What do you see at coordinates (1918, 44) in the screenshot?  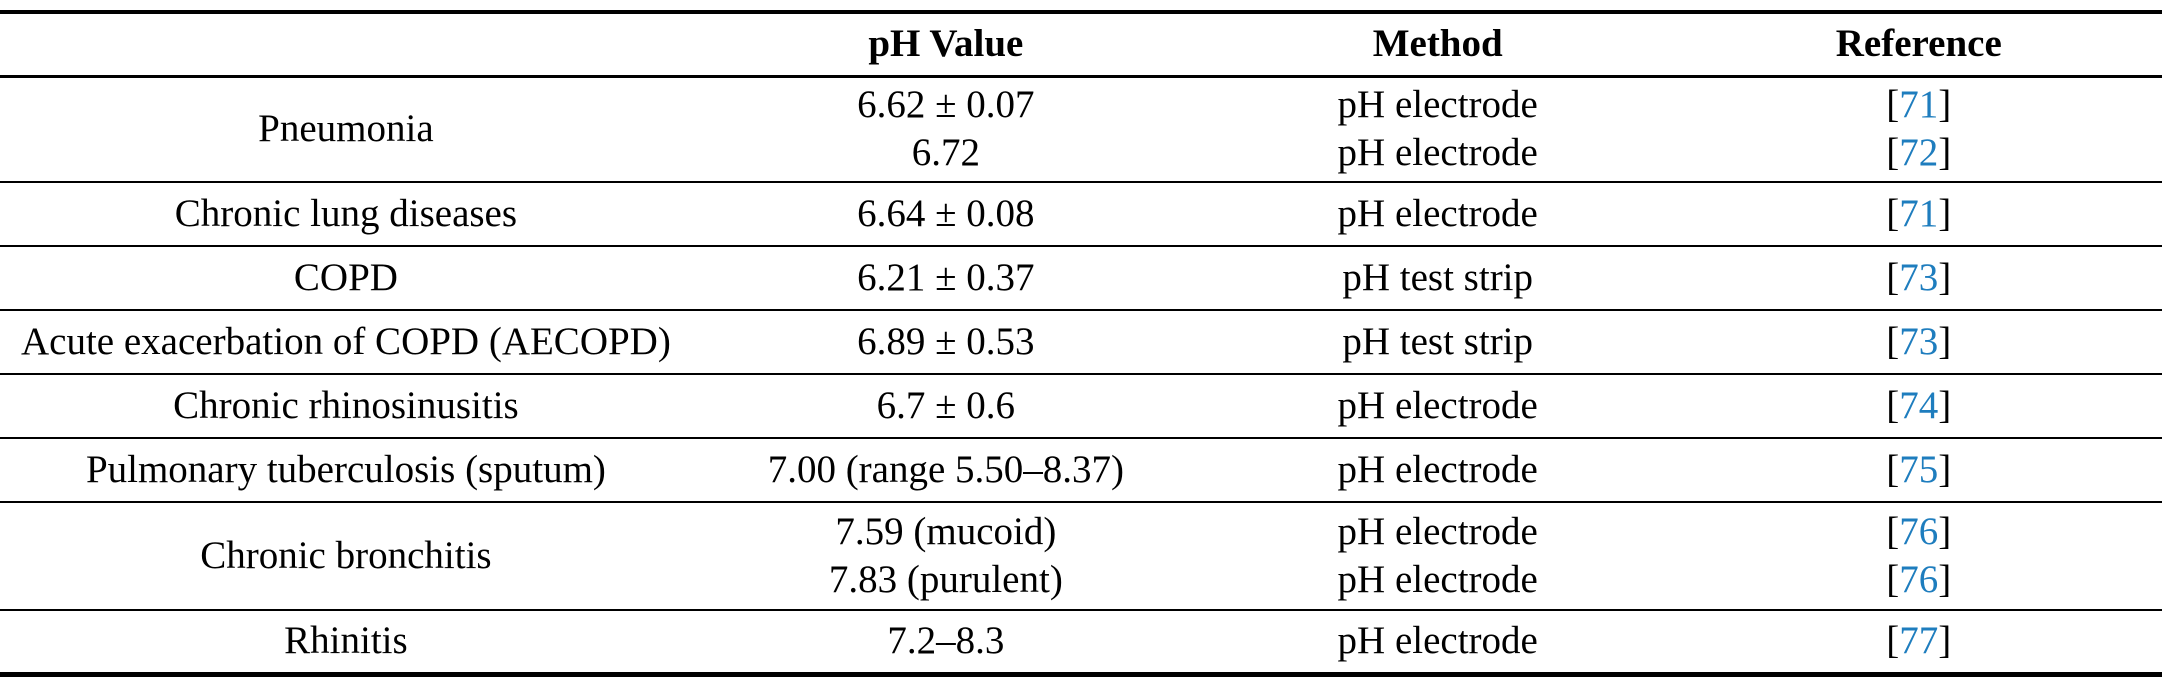 I see `column-header-reference: Reference` at bounding box center [1918, 44].